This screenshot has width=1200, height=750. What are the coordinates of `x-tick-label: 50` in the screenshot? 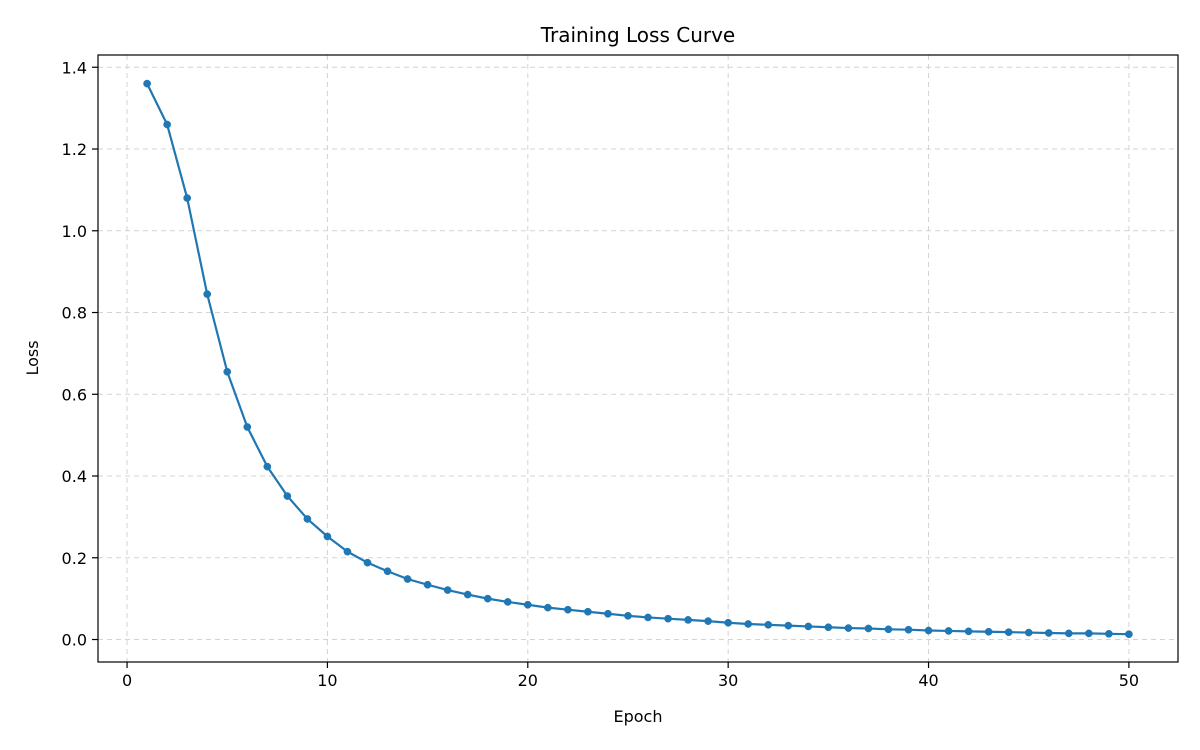 It's located at (1129, 680).